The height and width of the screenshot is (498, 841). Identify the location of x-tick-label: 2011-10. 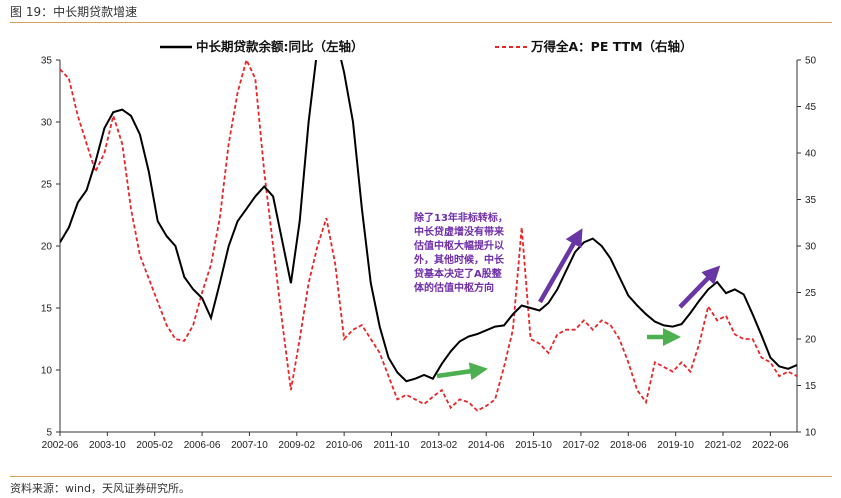
(392, 445).